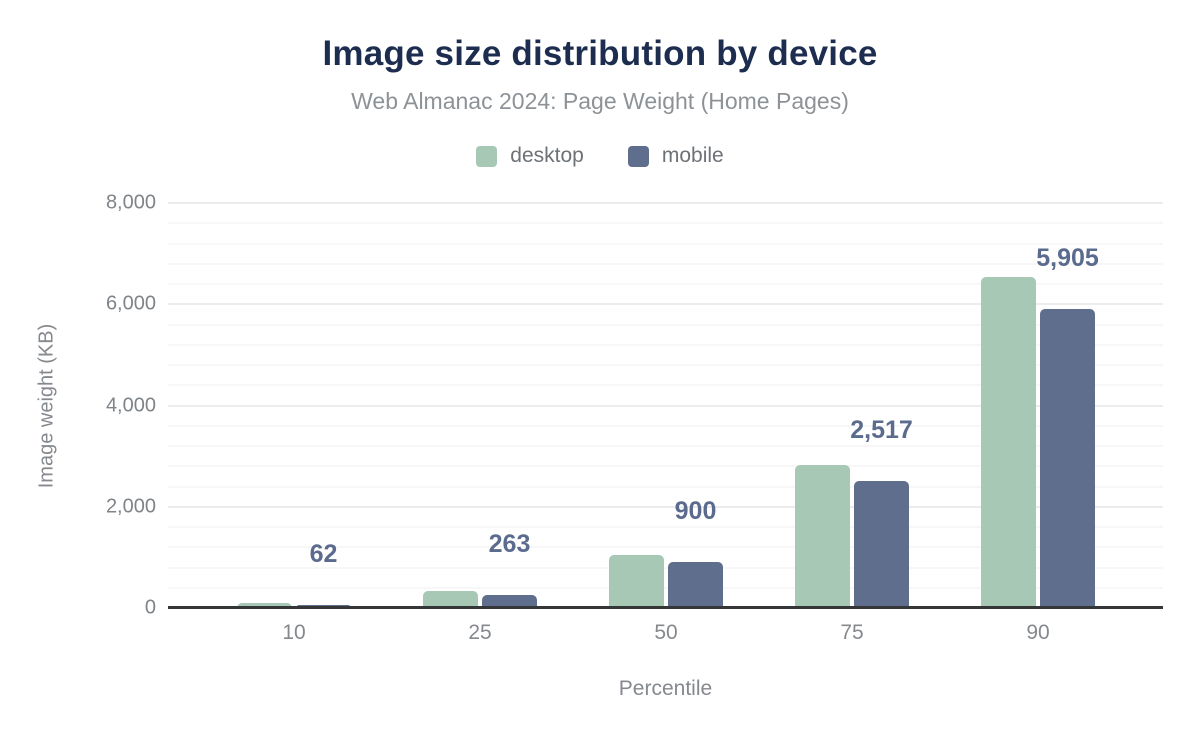  I want to click on bar-mobile-p75, so click(881, 544).